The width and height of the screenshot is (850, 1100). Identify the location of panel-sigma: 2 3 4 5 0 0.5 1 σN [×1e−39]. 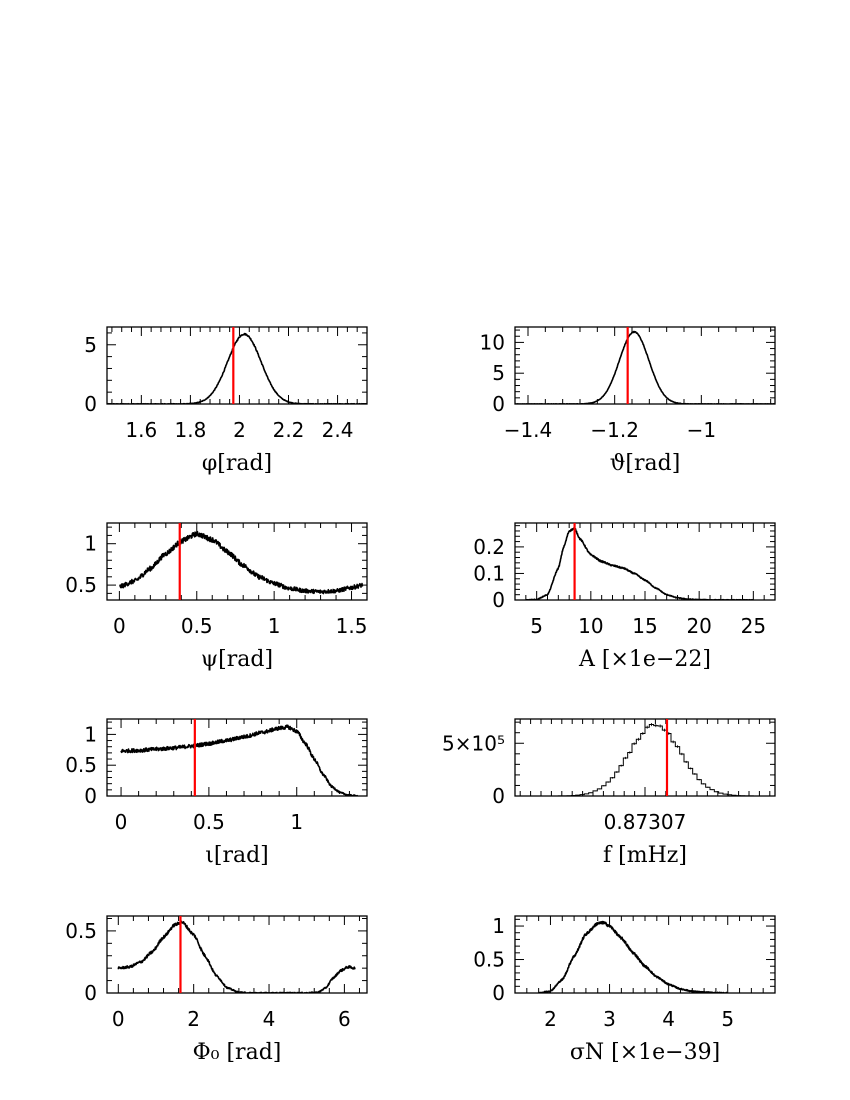
(624, 989).